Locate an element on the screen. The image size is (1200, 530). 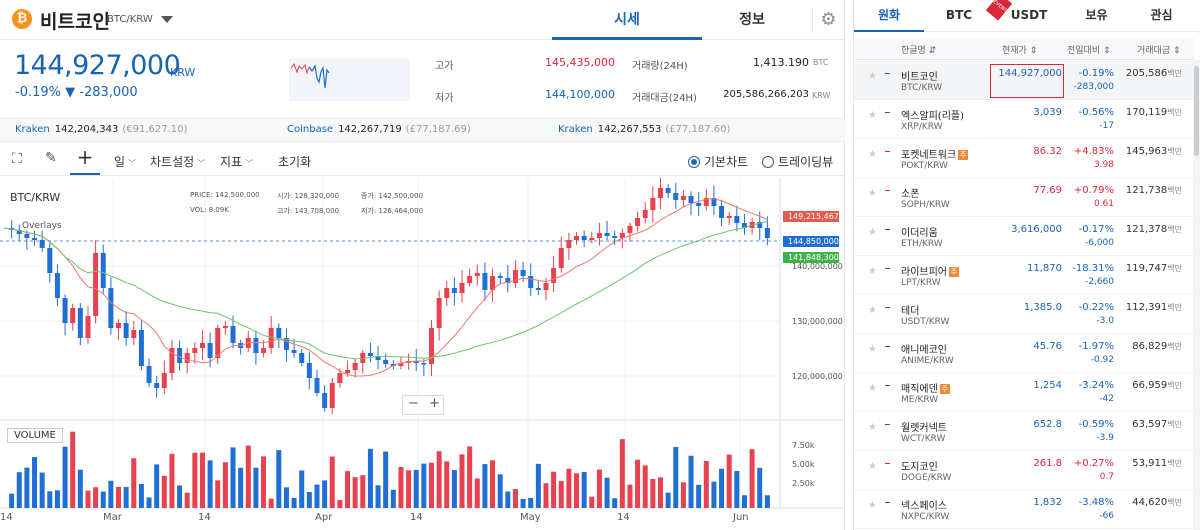
ohlc-price: PRICE: 142,500,000 is located at coordinates (225, 195).